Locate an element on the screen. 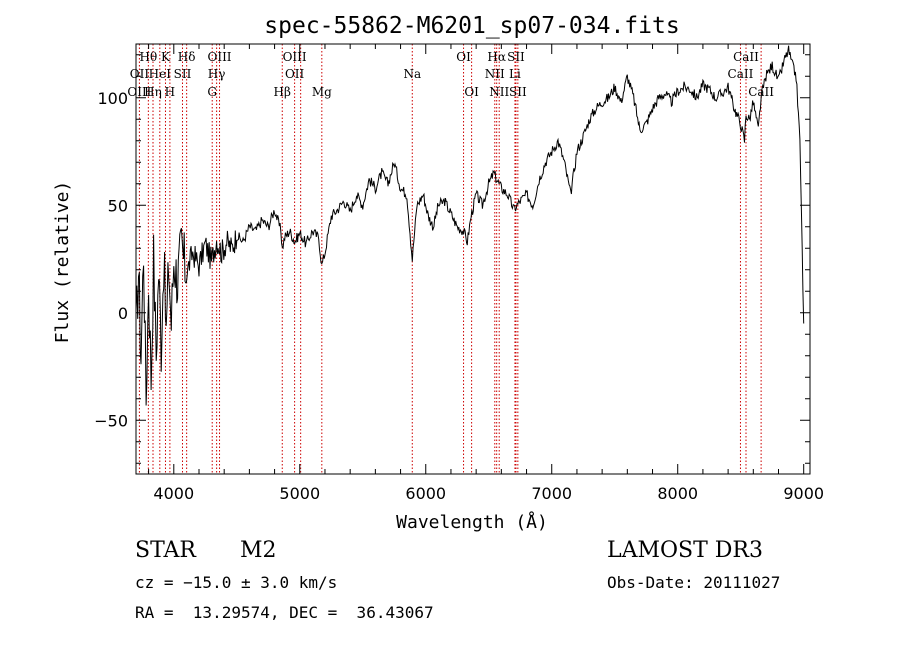 Image resolution: width=900 pixels, height=649 pixels. object-class: STAR is located at coordinates (165, 550).